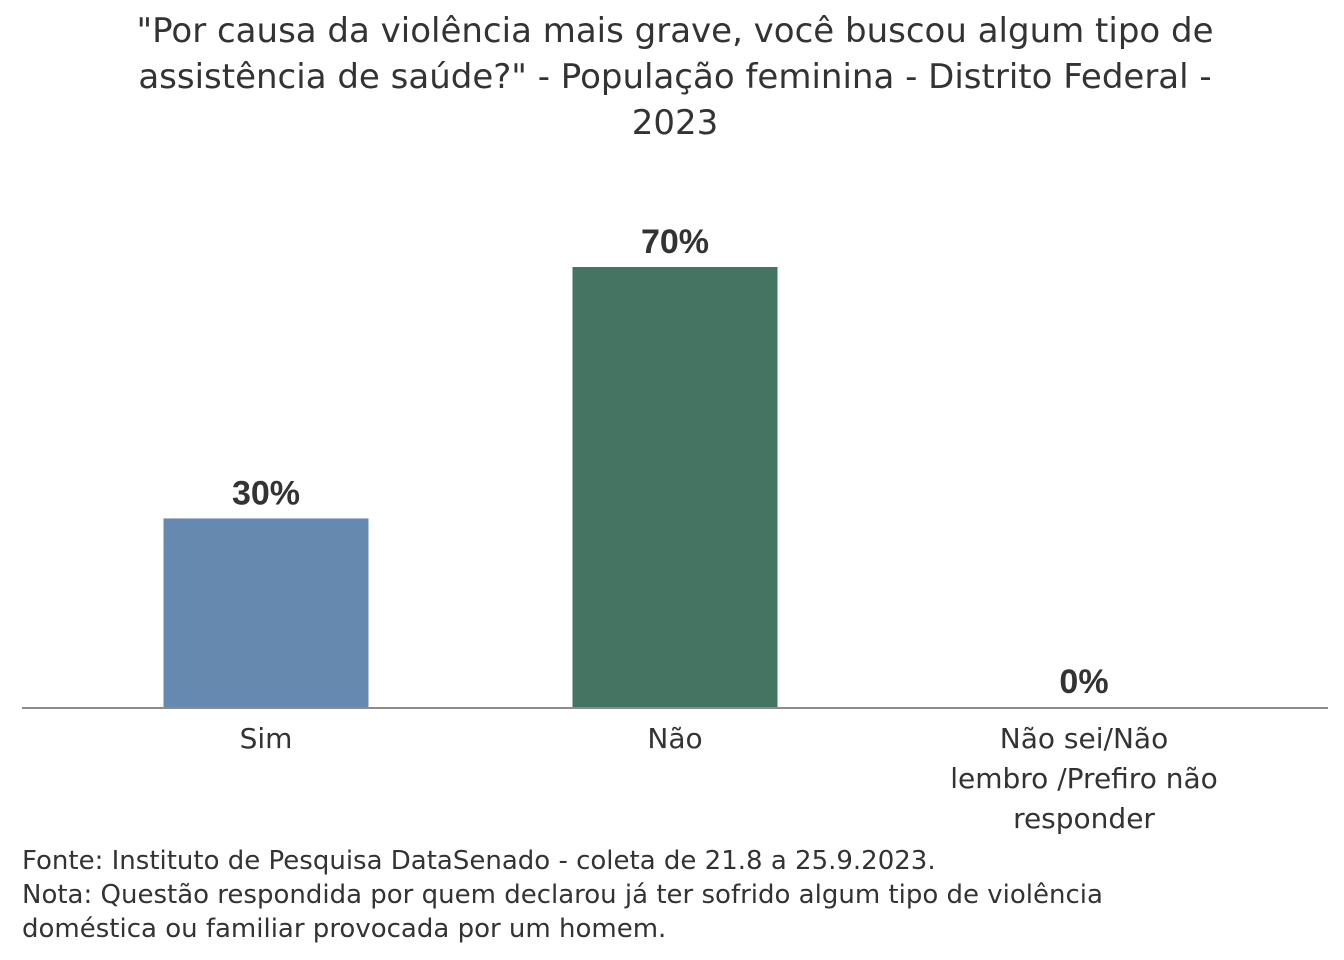 Image resolution: width=1344 pixels, height=960 pixels. Describe the element at coordinates (675, 242) in the screenshot. I see `bar-value-label: 70%` at that location.